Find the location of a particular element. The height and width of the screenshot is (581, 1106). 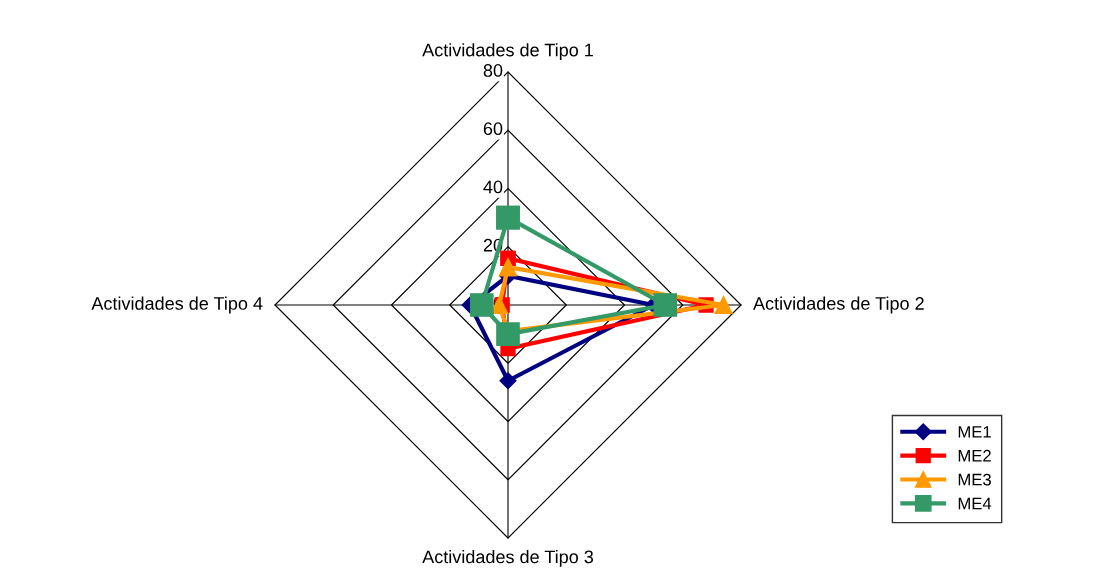

y-tick-label: 80 is located at coordinates (493, 70).